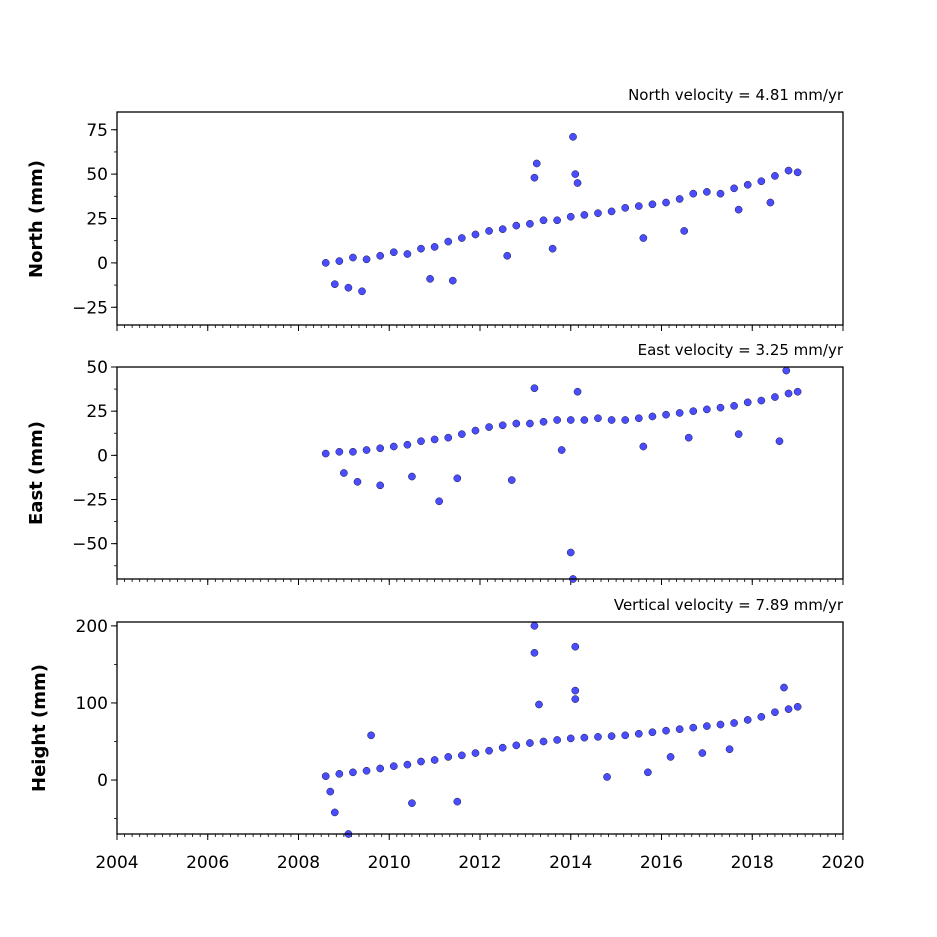 The width and height of the screenshot is (937, 937). I want to click on y-tick-label: 100, so click(92, 704).